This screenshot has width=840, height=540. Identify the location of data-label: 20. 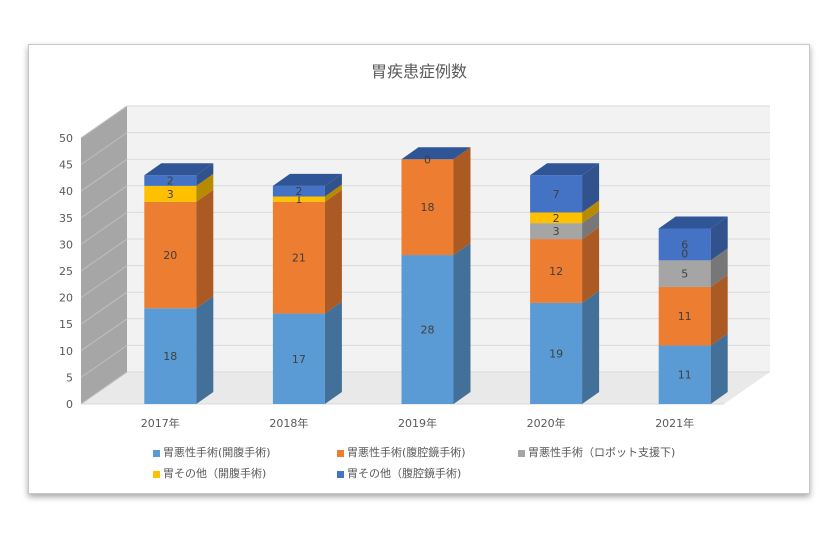
(170, 255).